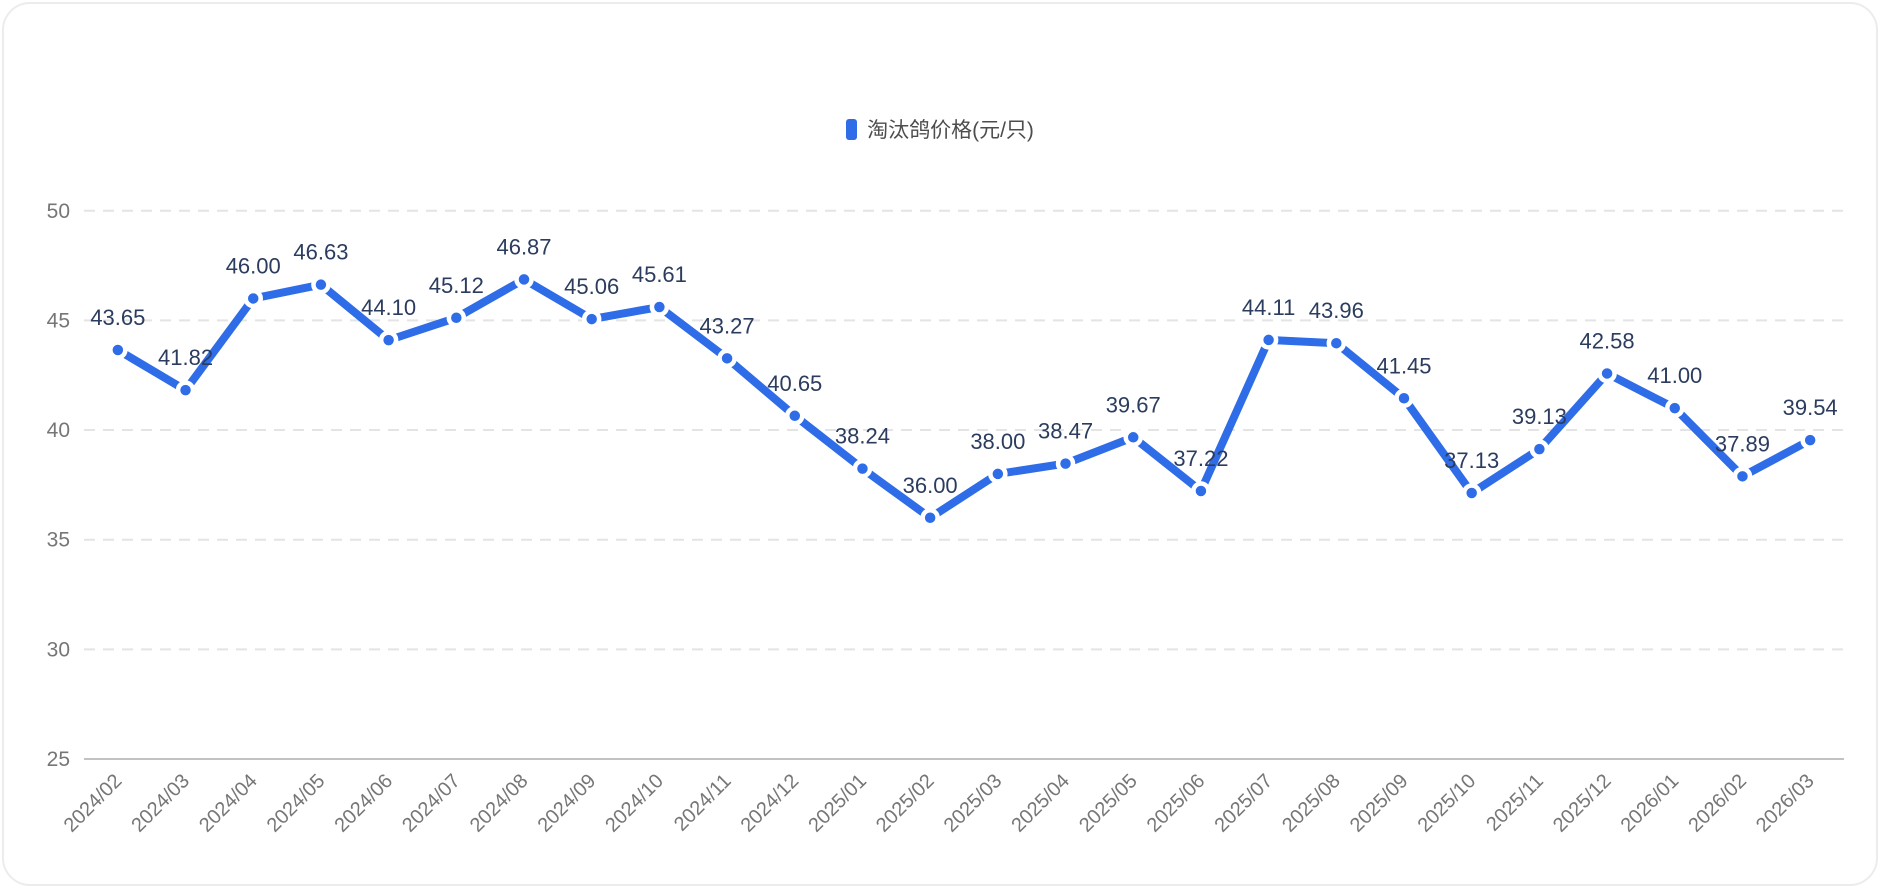 This screenshot has width=1880, height=888. I want to click on x-axis-tick-label: 2025/07, so click(1243, 803).